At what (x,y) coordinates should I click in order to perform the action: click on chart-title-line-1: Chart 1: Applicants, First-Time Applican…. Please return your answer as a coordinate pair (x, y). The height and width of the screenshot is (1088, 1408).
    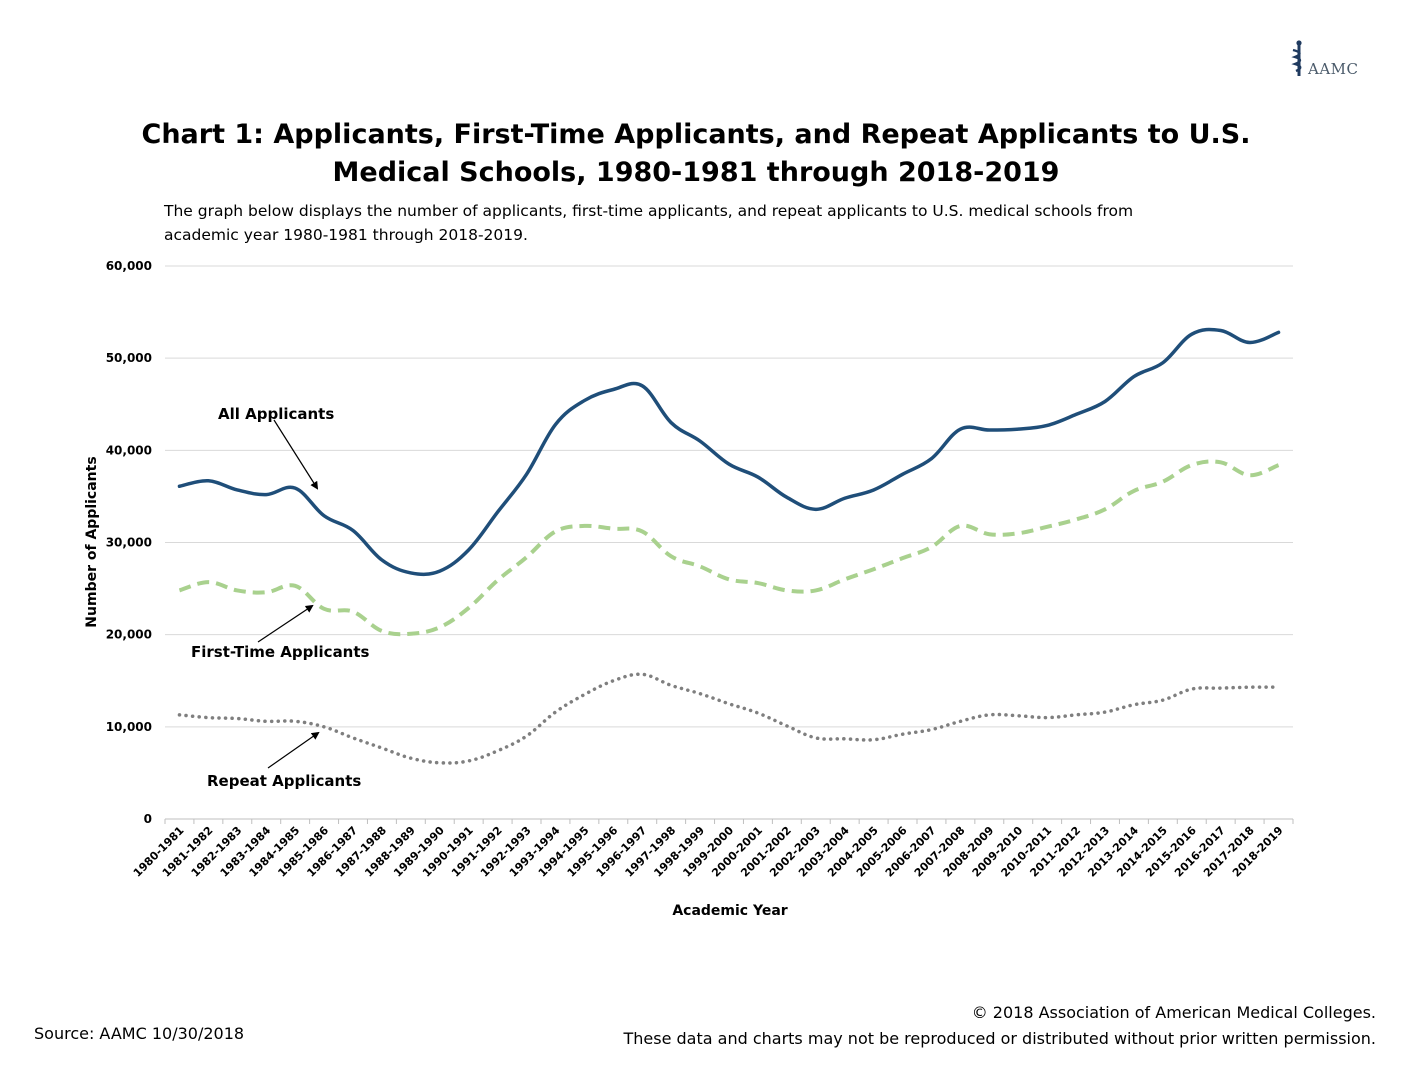
    Looking at the image, I should click on (696, 134).